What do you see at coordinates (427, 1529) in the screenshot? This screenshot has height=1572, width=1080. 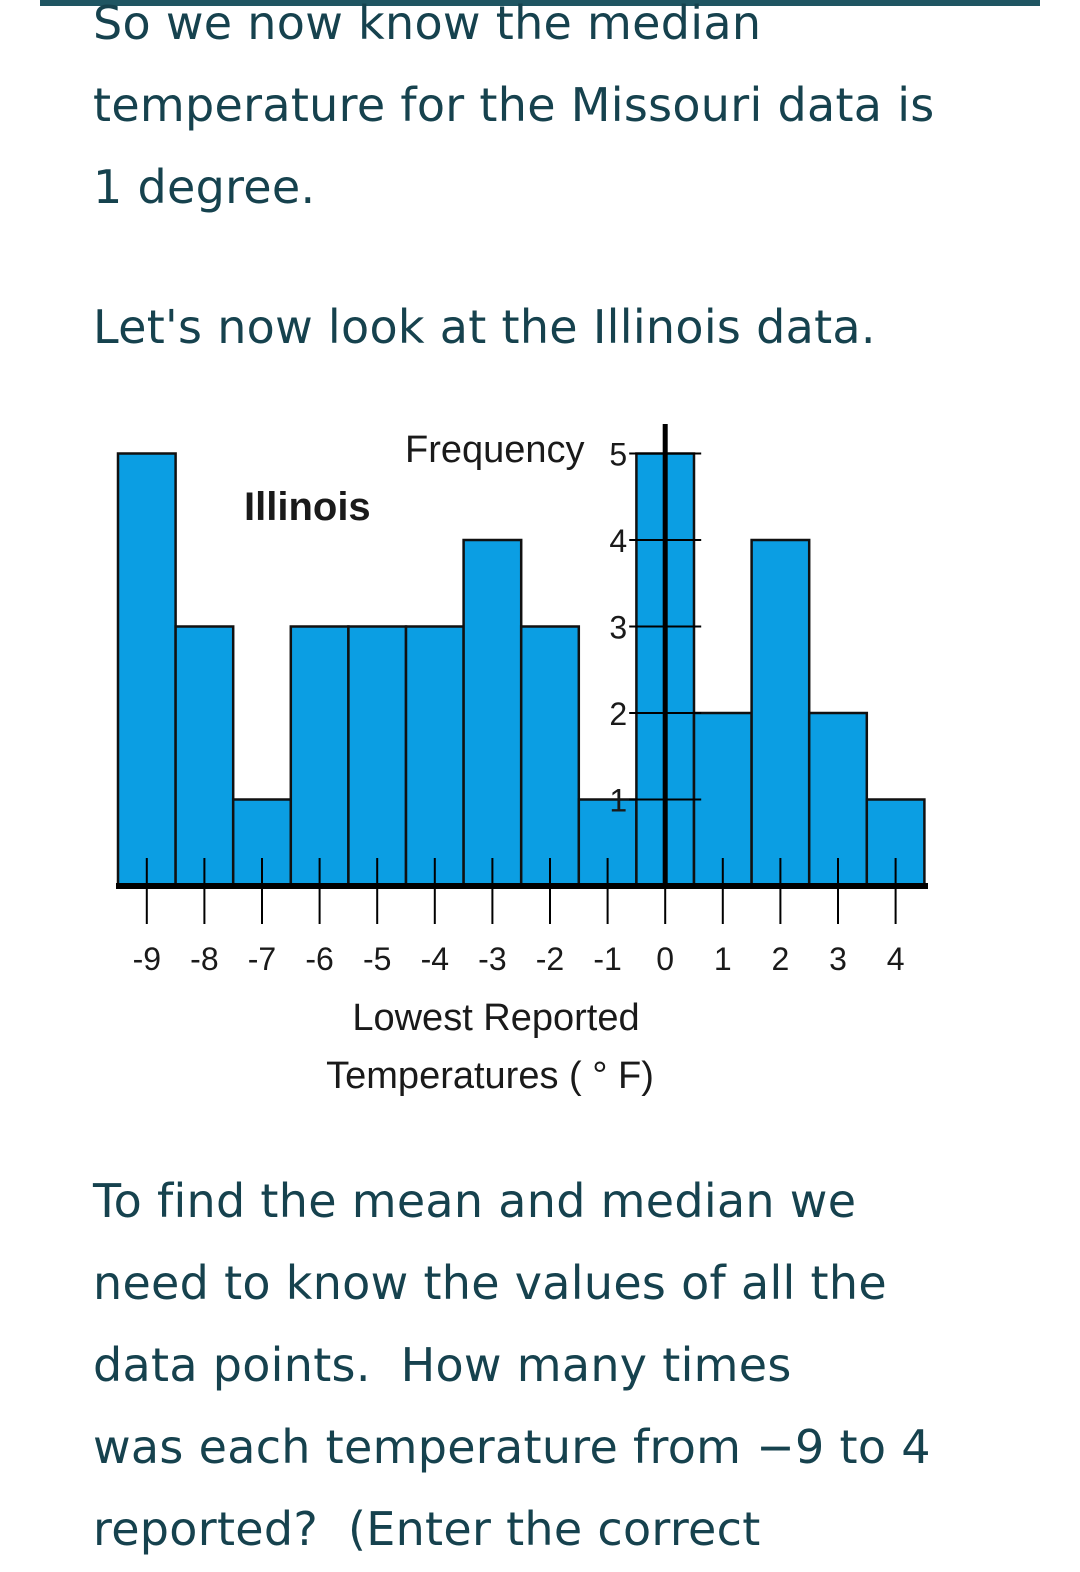 I see `text-line: reported? (Enter the correct` at bounding box center [427, 1529].